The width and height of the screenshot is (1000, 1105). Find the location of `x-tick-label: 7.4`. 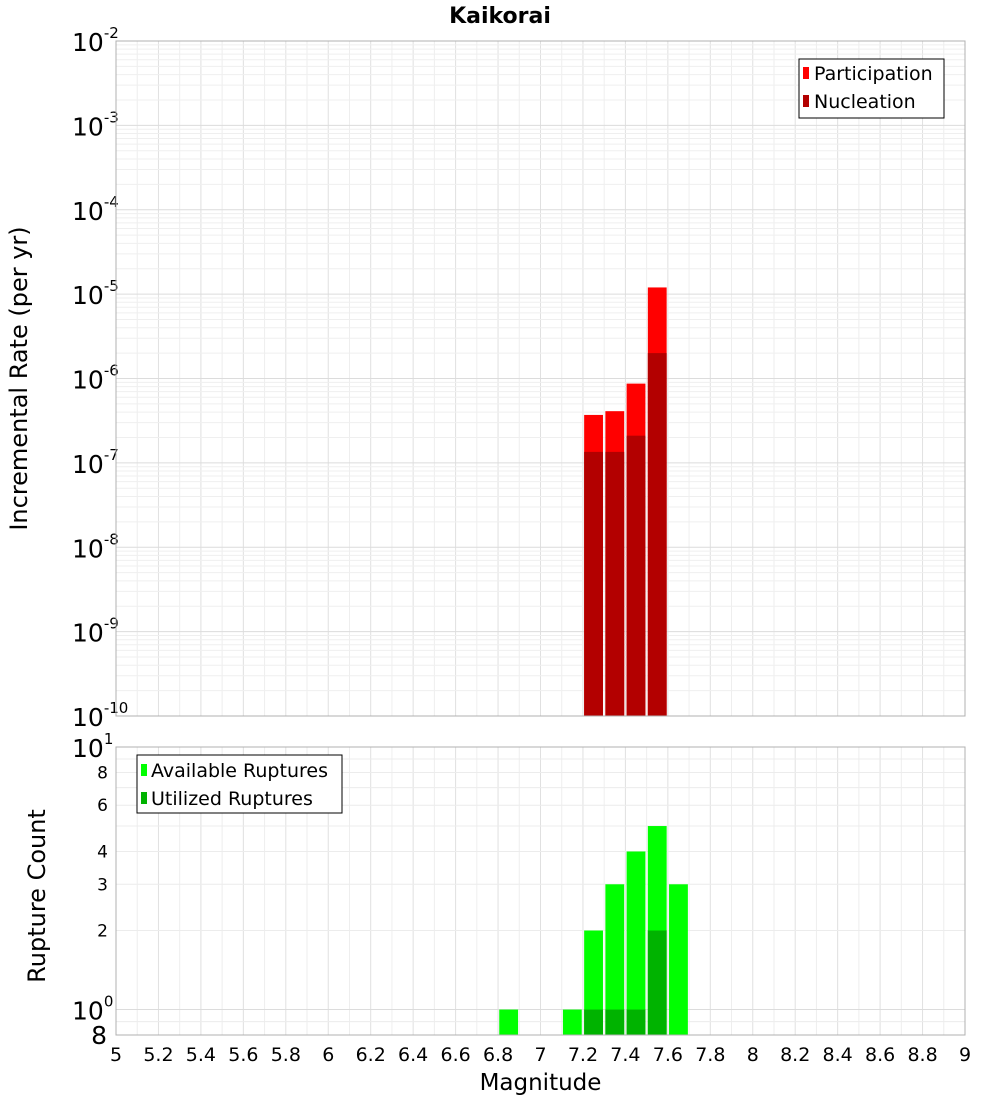

x-tick-label: 7.4 is located at coordinates (625, 1055).